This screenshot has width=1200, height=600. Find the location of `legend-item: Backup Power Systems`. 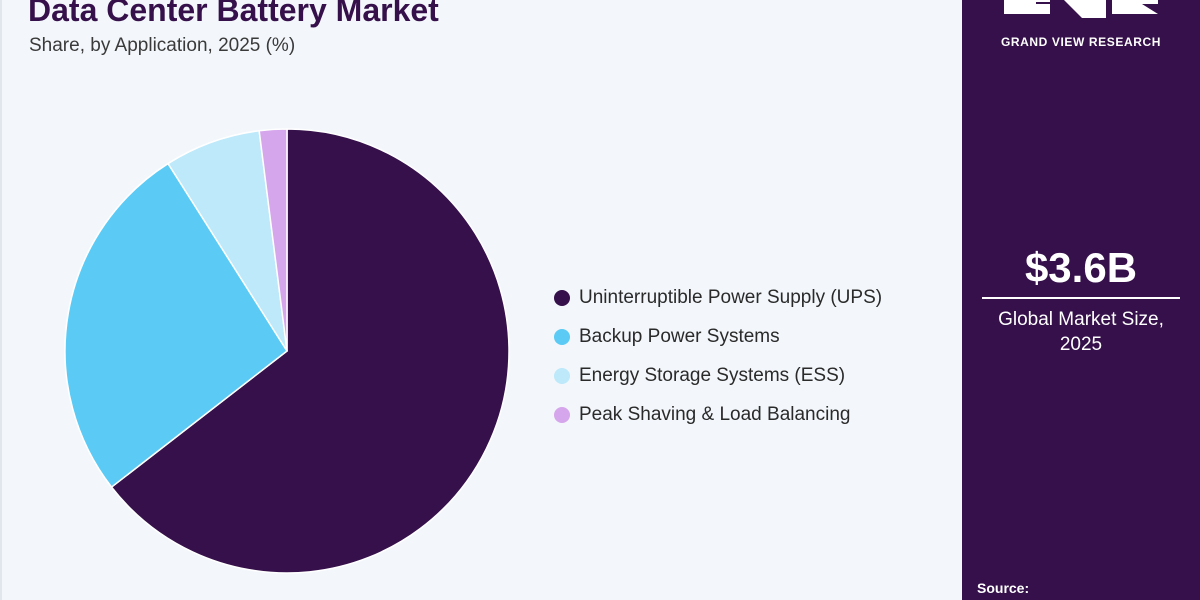

legend-item: Backup Power Systems is located at coordinates (718, 336).